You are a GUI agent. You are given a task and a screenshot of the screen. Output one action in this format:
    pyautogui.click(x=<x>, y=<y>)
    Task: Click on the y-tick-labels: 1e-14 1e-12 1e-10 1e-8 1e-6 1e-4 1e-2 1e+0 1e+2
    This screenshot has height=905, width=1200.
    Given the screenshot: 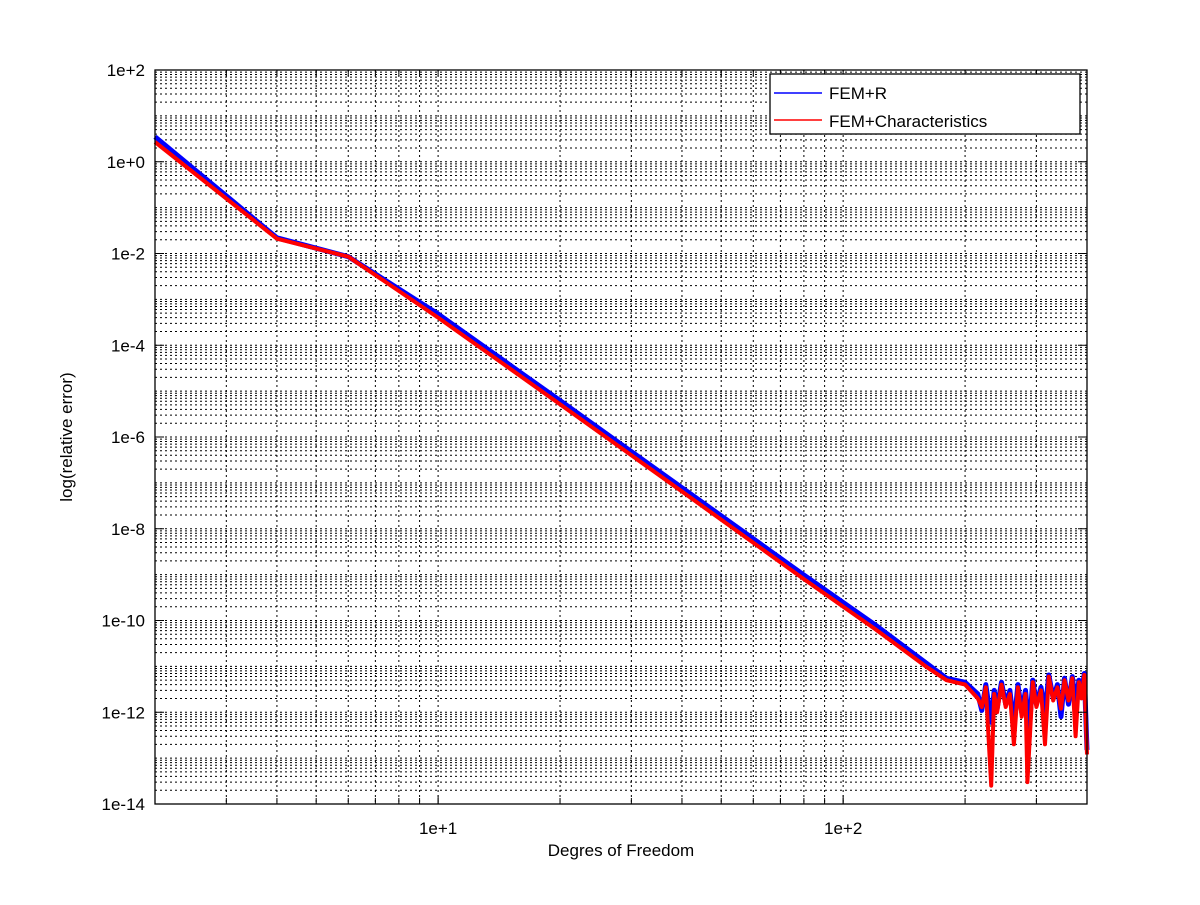 What is the action you would take?
    pyautogui.click(x=123, y=437)
    